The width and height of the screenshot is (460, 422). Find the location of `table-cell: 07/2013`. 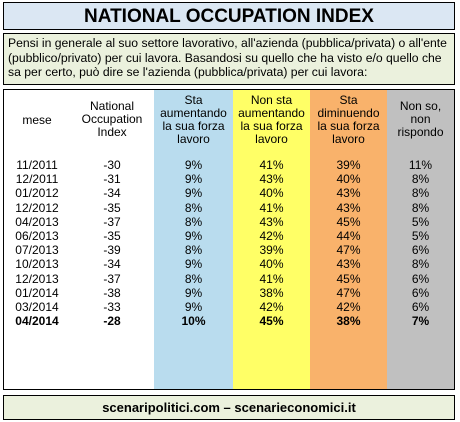

table-cell: 07/2013 is located at coordinates (37, 250).